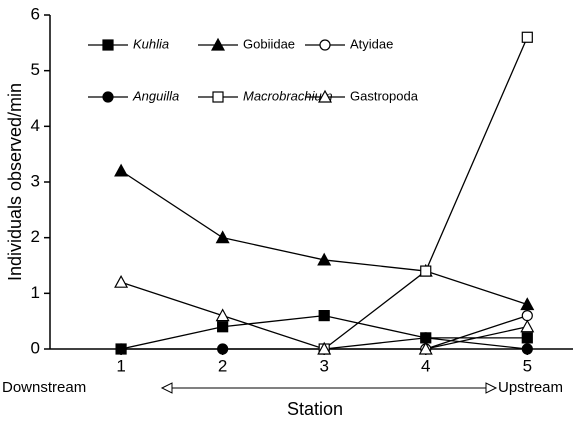 This screenshot has width=576, height=421. Describe the element at coordinates (329, 388) in the screenshot. I see `direction-arrow` at that location.